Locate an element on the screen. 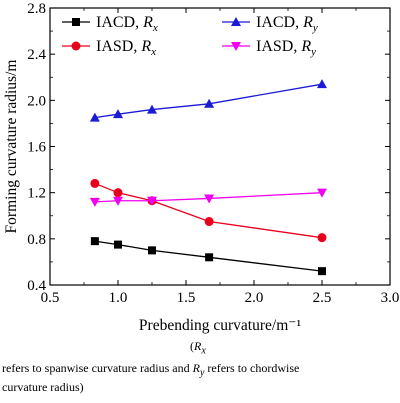 This screenshot has width=400, height=403. legend-label: IASD, Rx is located at coordinates (126, 48).